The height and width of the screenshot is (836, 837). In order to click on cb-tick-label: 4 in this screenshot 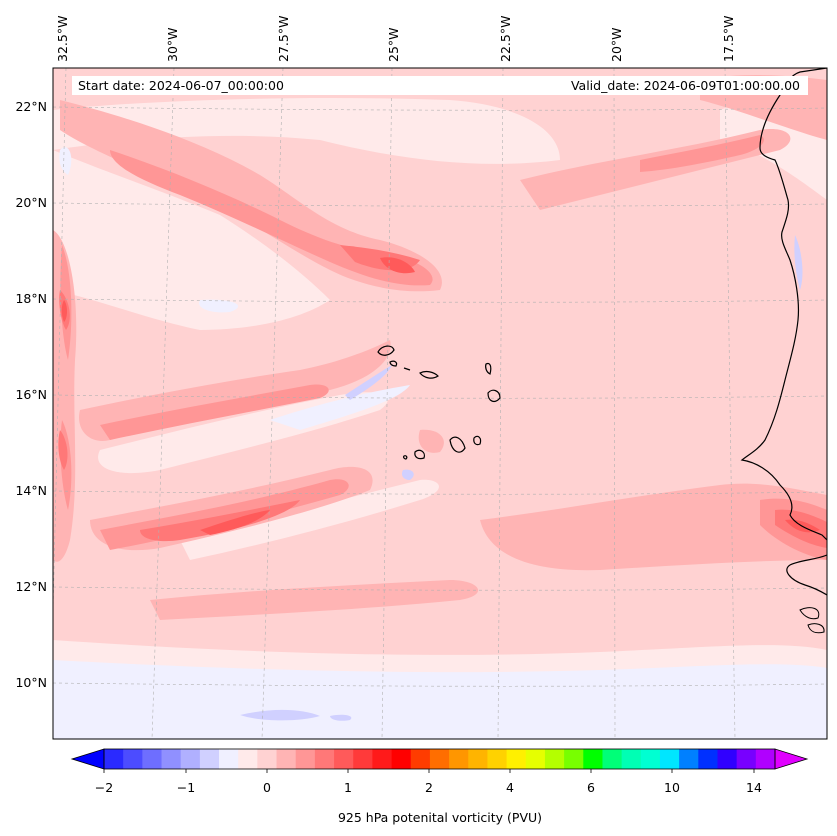, I will do `click(510, 787)`.